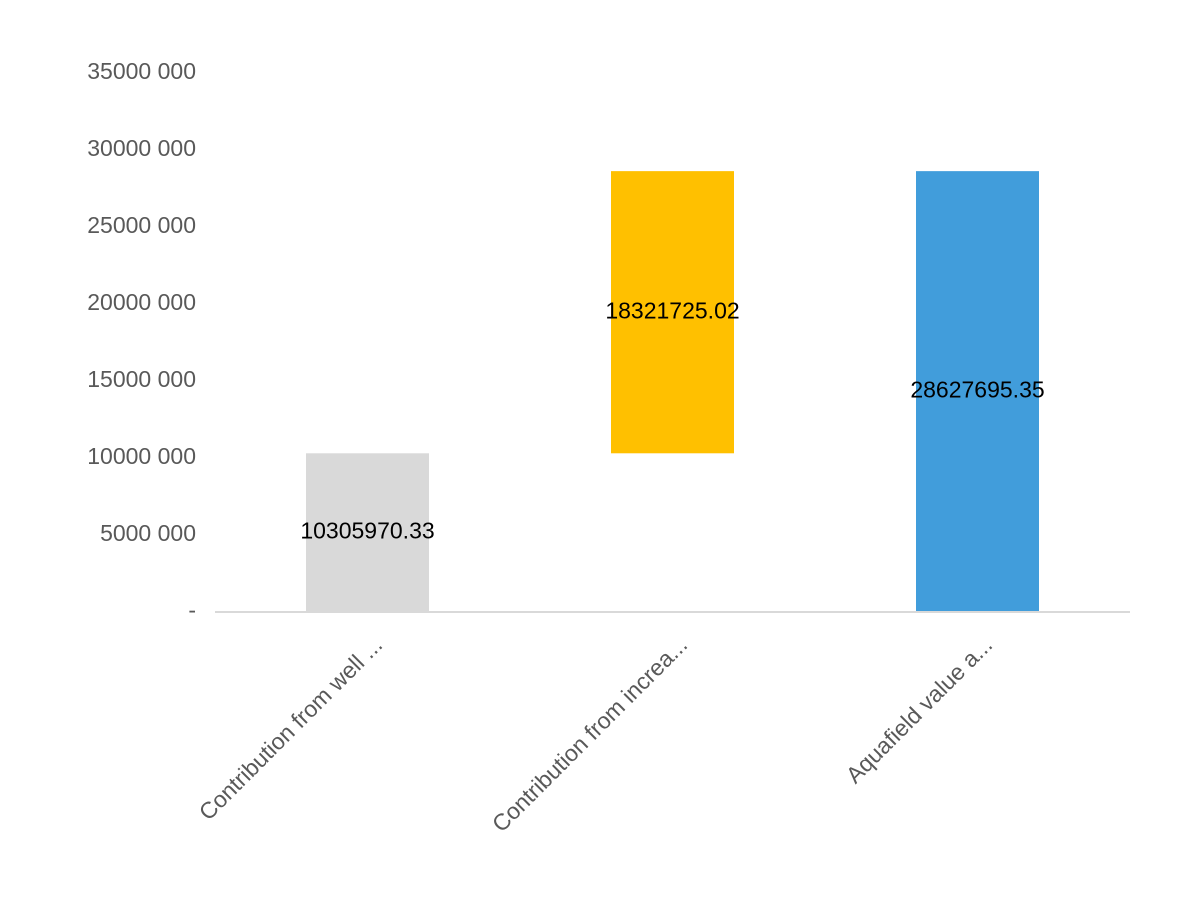  I want to click on data-label: 18321725.02, so click(672, 310).